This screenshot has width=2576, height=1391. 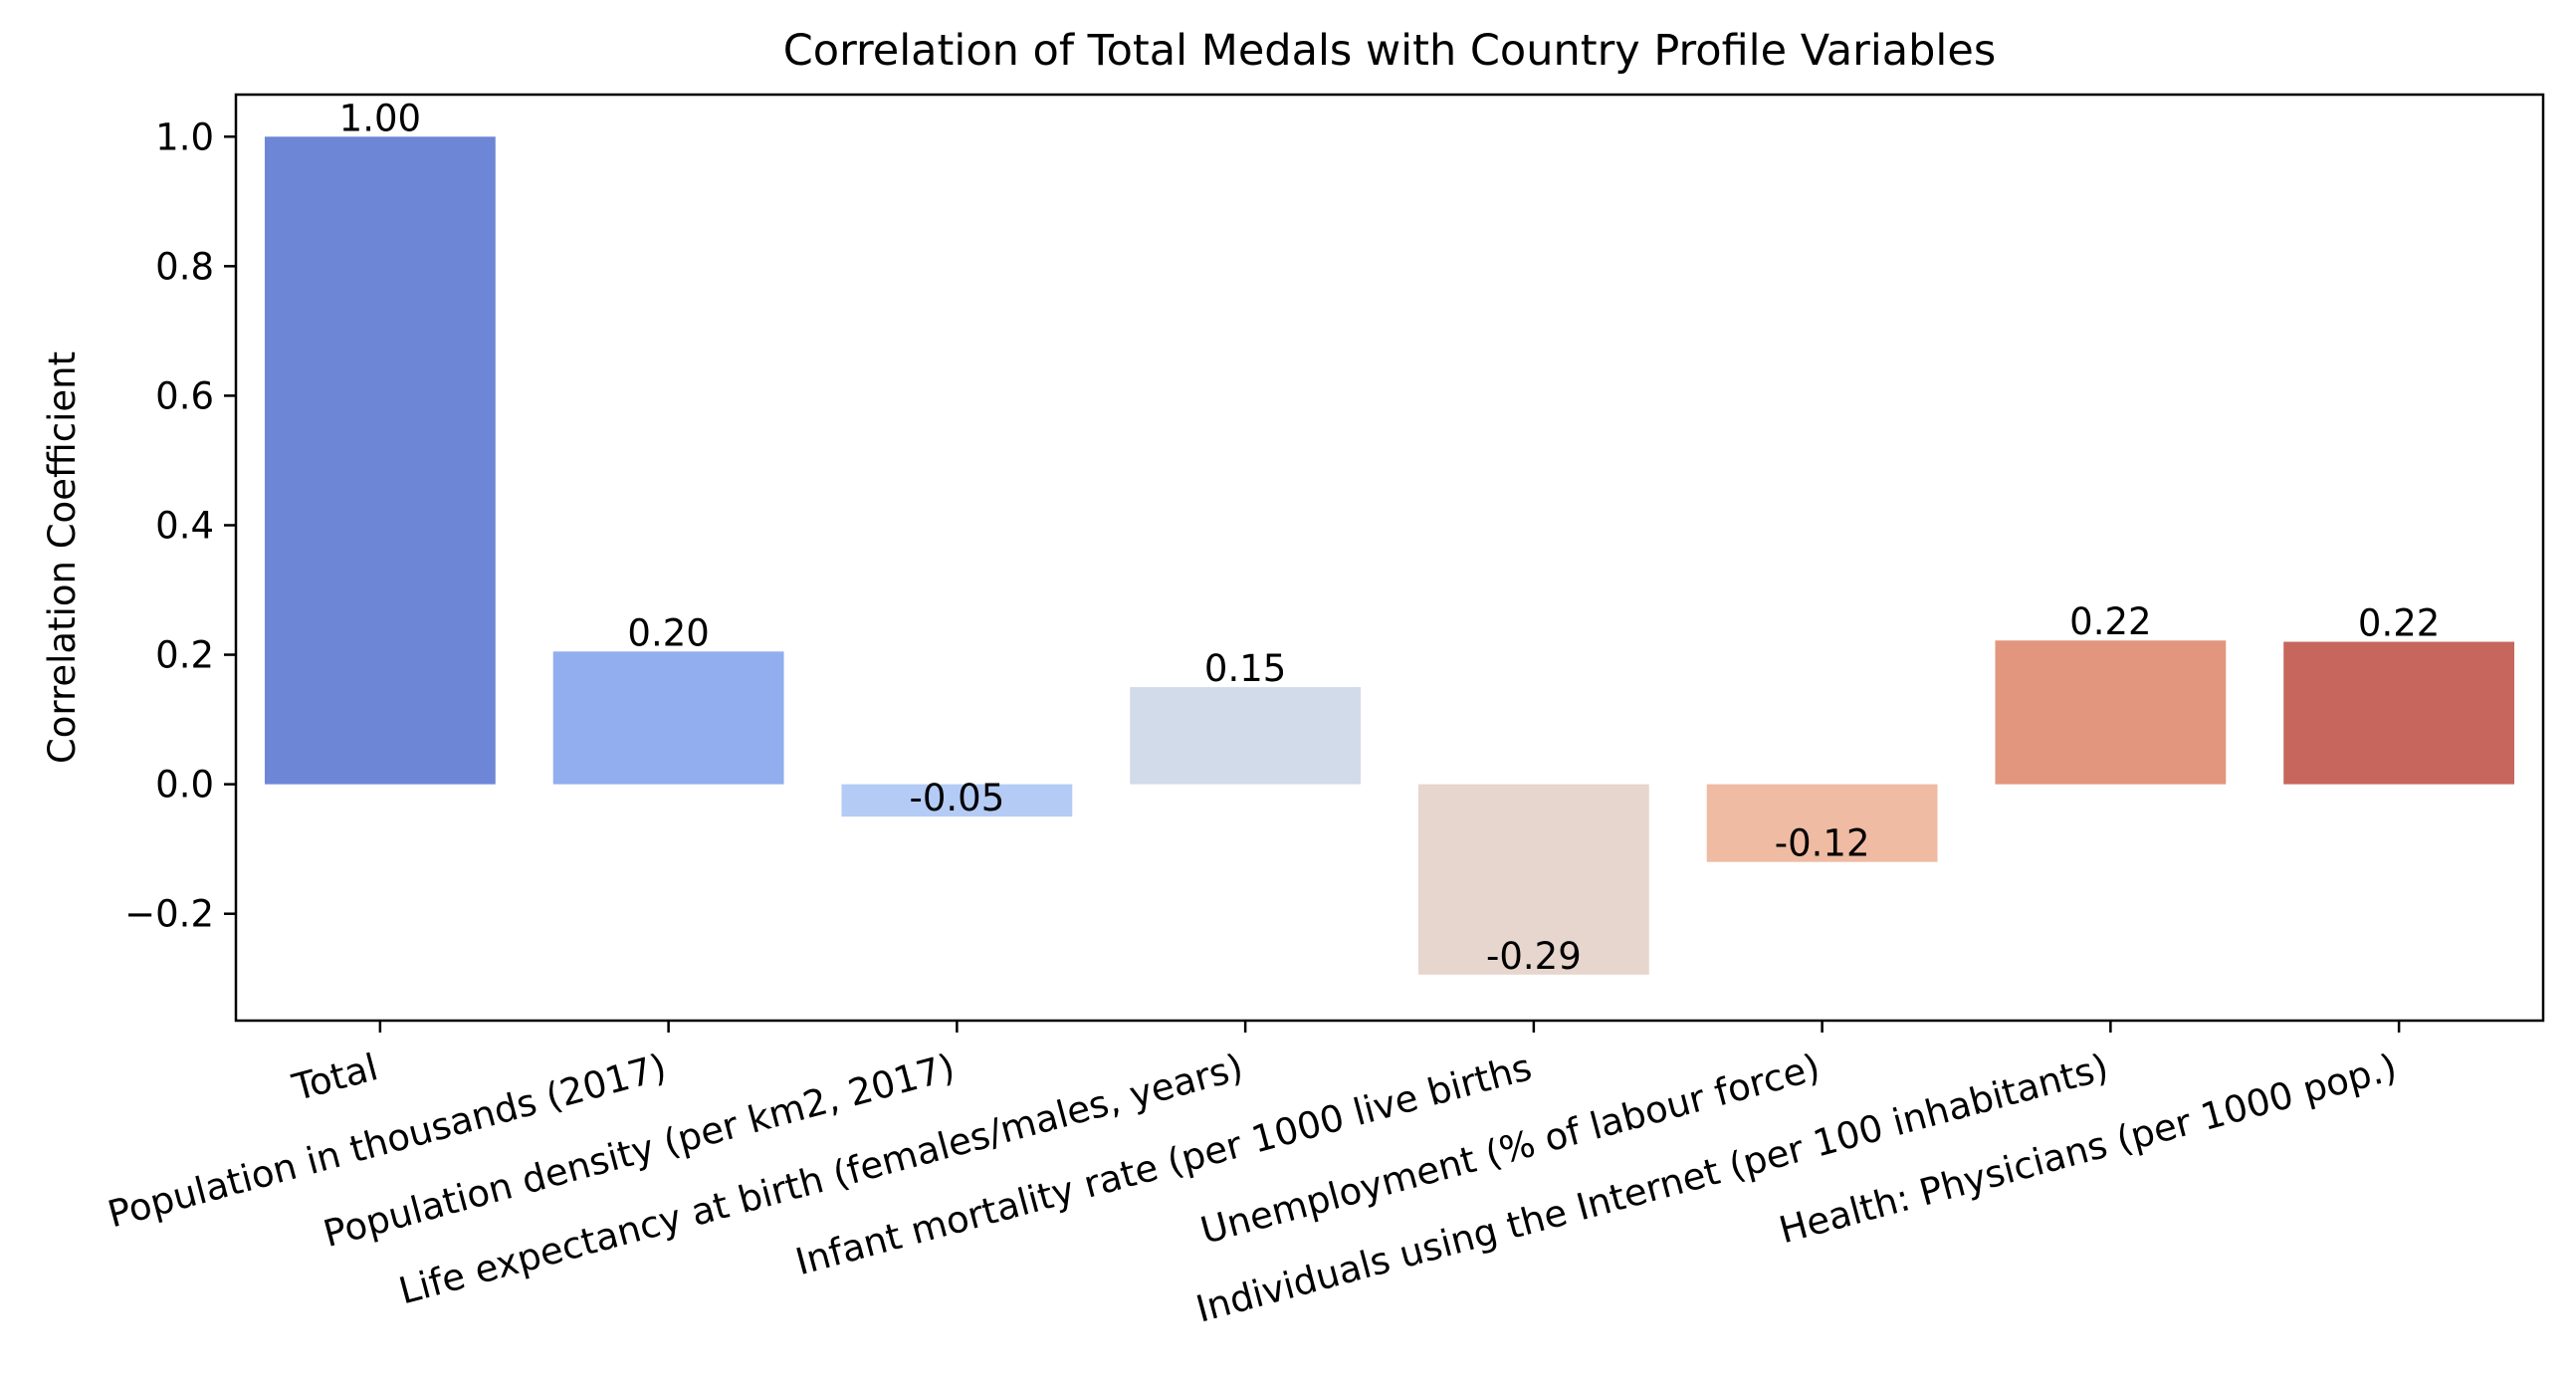 What do you see at coordinates (1534, 957) in the screenshot?
I see `data-label-5: -0.29` at bounding box center [1534, 957].